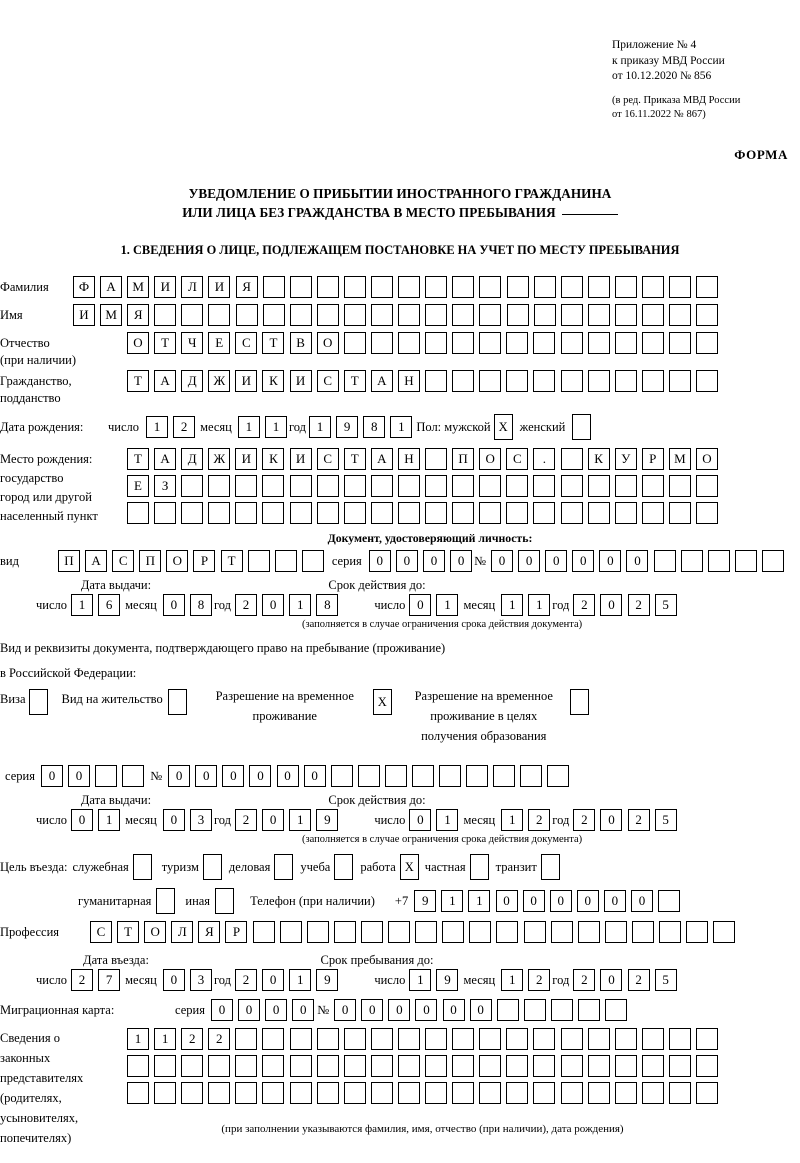  What do you see at coordinates (192, 287) in the screenshot?
I see `char-cell: Л` at bounding box center [192, 287].